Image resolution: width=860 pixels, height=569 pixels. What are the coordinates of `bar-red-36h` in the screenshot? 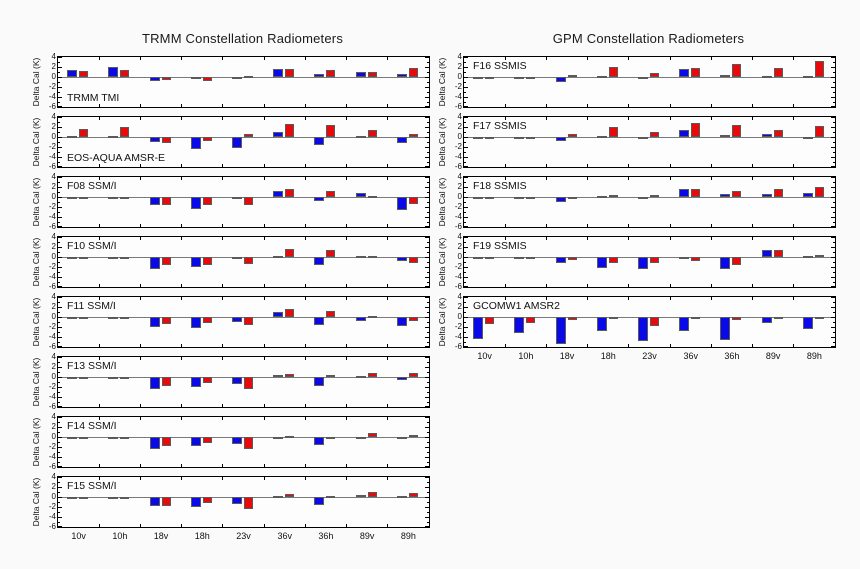 It's located at (331, 438).